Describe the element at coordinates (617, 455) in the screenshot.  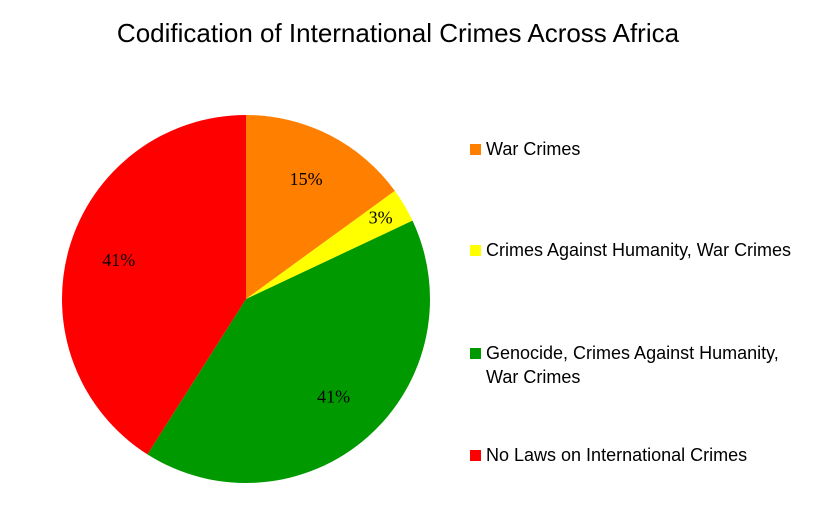
I see `legend-label: No Laws on International Crimes` at that location.